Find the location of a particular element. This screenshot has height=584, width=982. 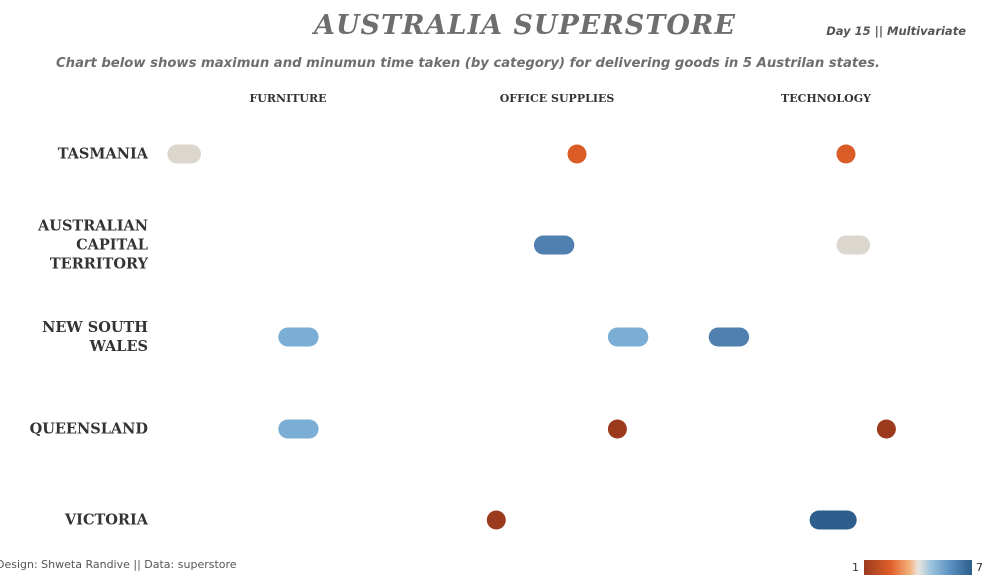

legend-max-label: 7 is located at coordinates (979, 567).